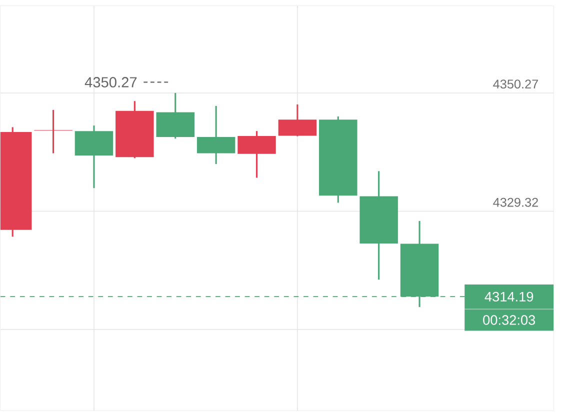 The height and width of the screenshot is (417, 566). What do you see at coordinates (509, 320) in the screenshot?
I see `text: 00:32:03` at bounding box center [509, 320].